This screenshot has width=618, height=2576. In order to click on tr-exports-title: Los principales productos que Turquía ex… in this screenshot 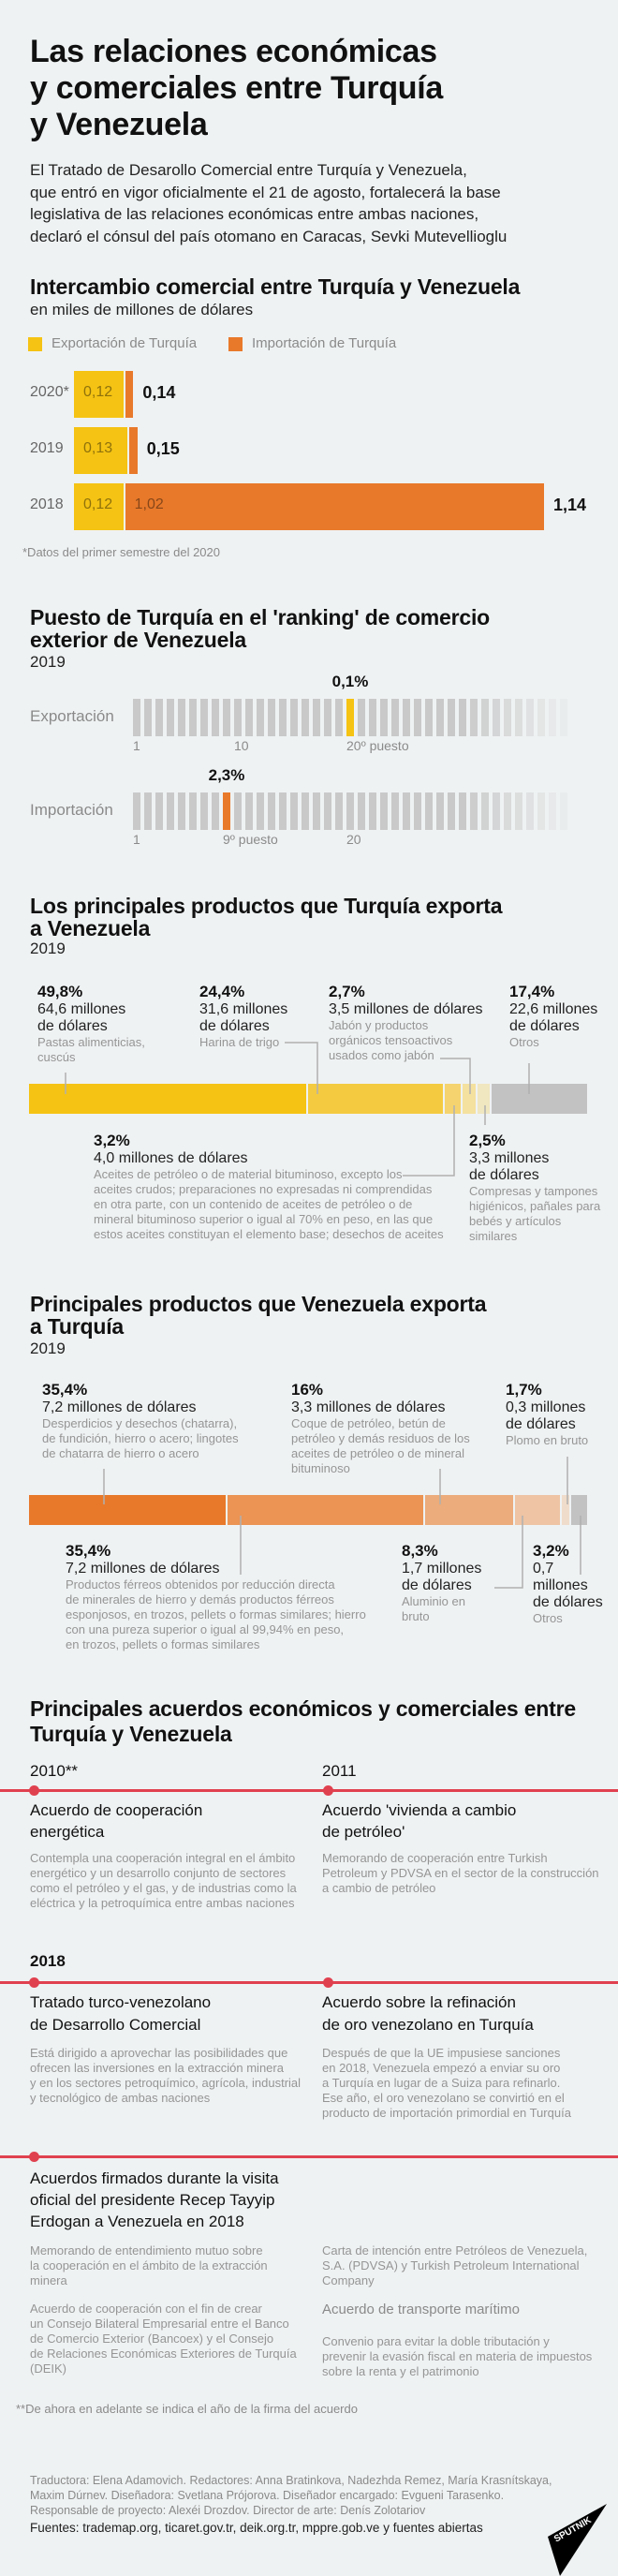, I will do `click(266, 917)`.